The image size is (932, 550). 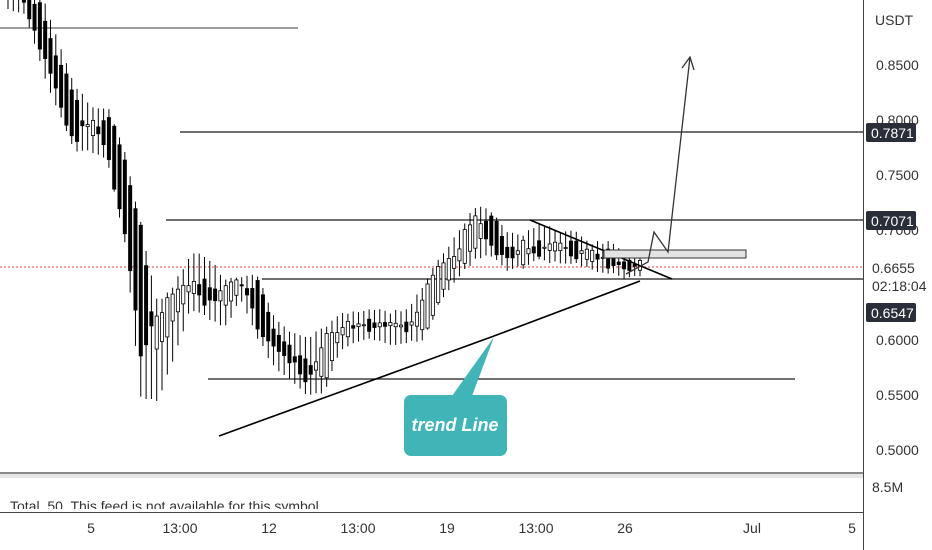 I want to click on last-price-label: 0.6655, so click(x=893, y=268).